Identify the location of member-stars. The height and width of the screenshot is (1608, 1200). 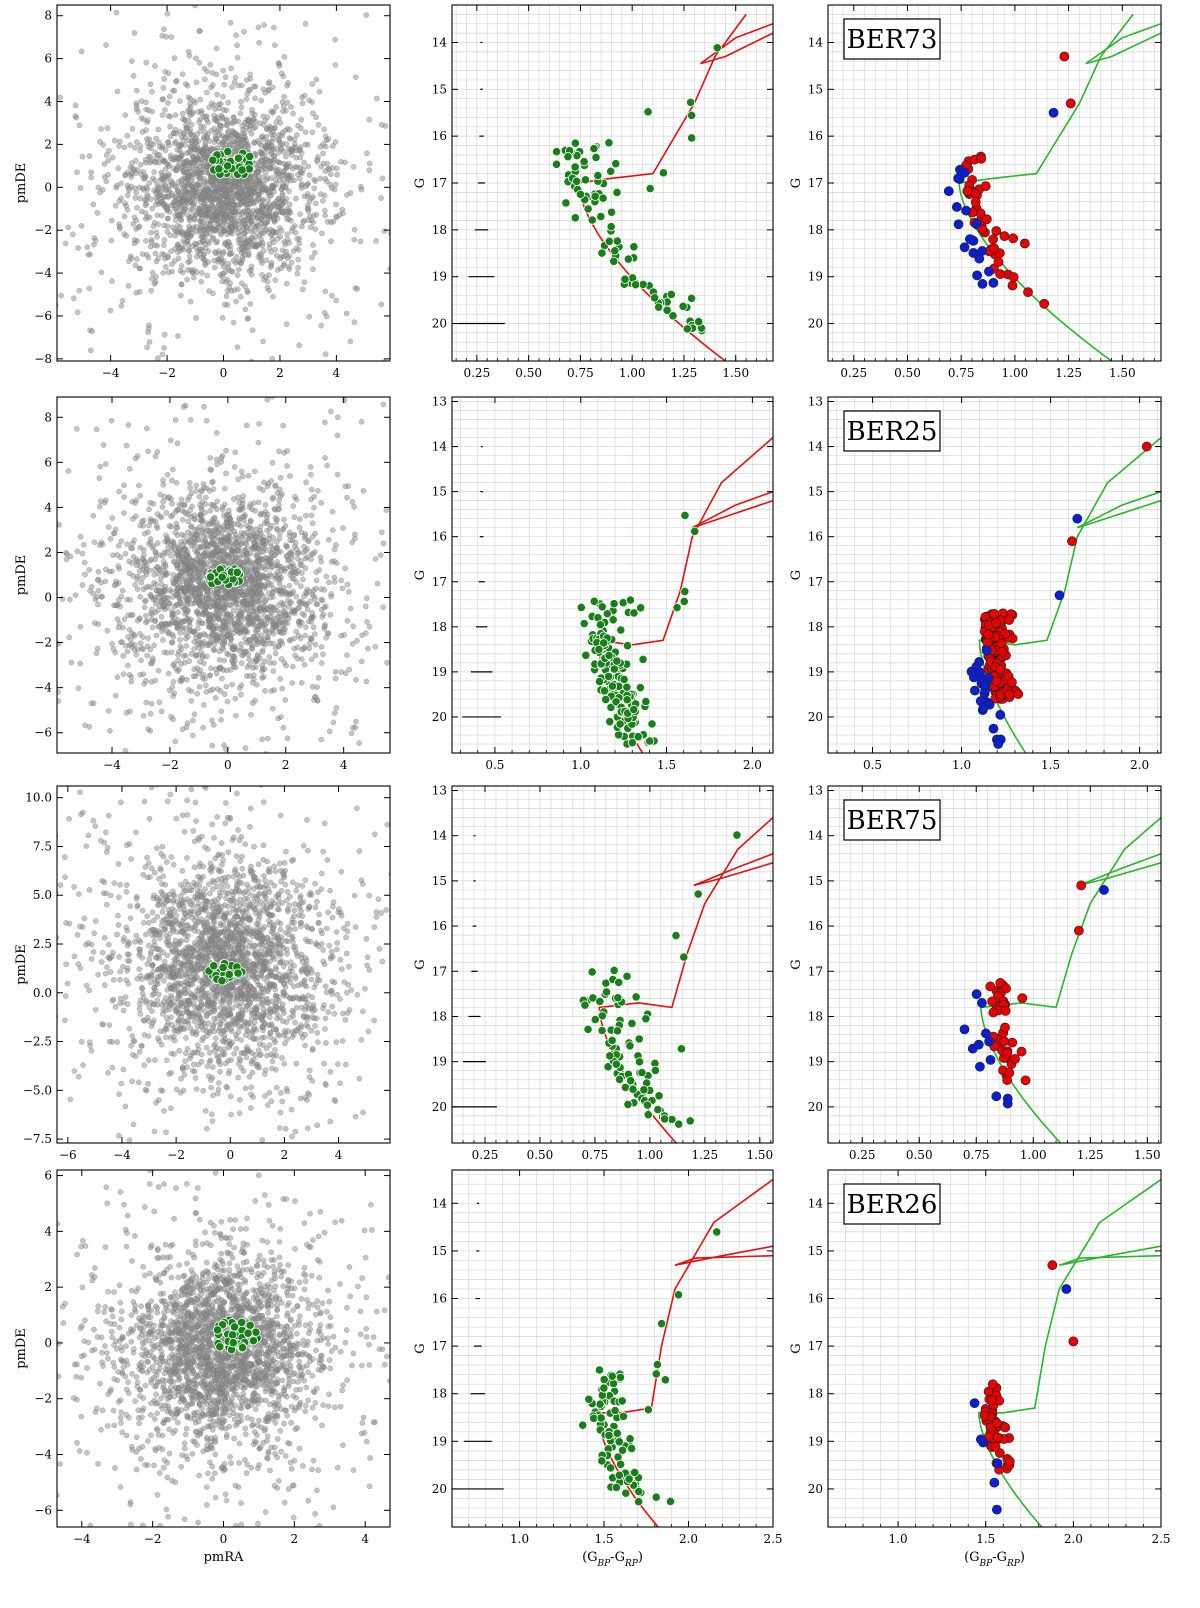
(231, 162).